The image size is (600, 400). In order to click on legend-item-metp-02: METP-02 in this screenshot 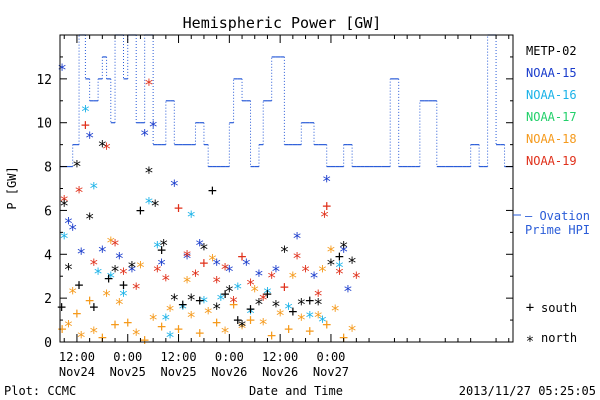, I will do `click(551, 51)`.